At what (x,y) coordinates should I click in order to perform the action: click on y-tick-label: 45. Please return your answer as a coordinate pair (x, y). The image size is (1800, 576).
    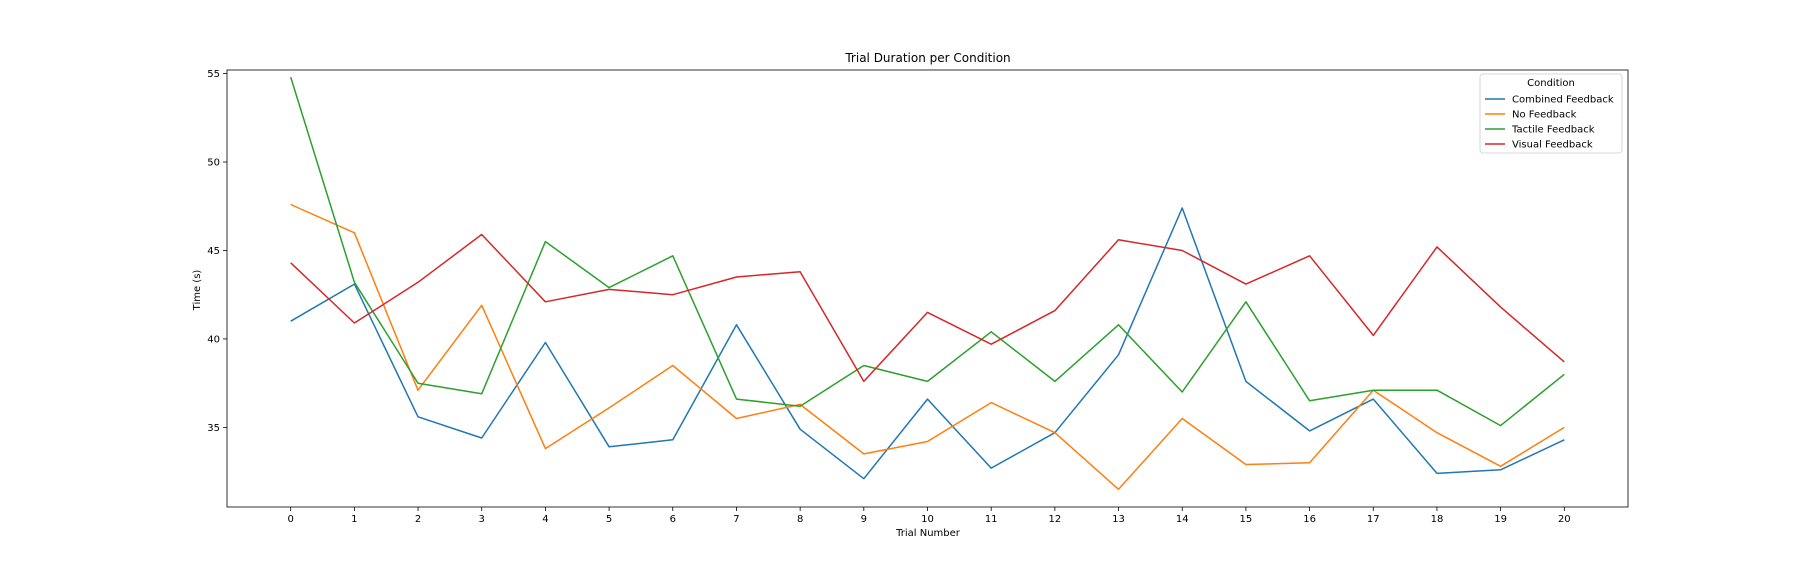
    Looking at the image, I should click on (213, 251).